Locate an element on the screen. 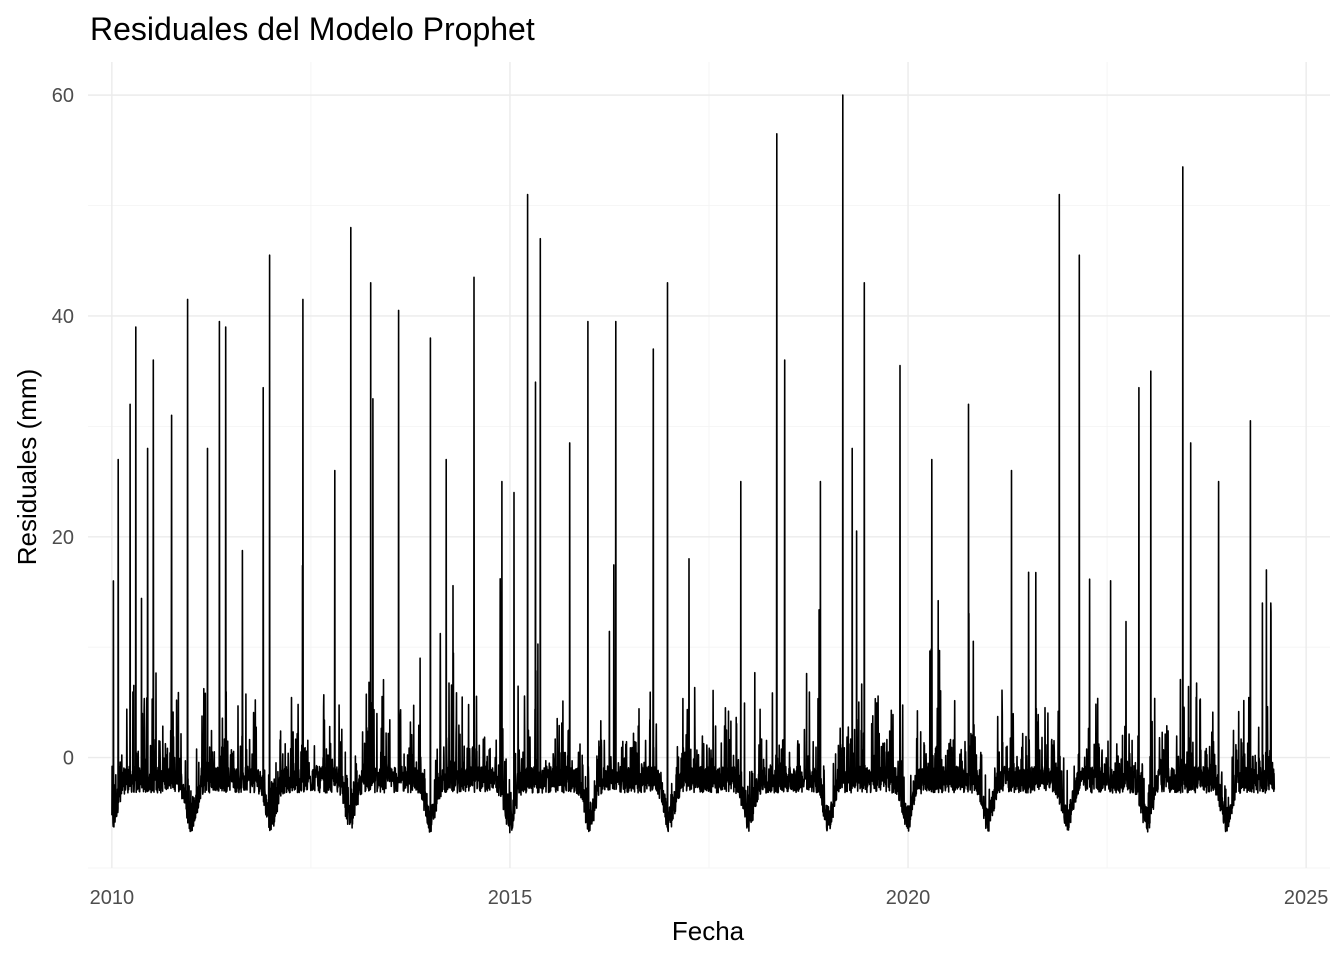 This screenshot has height=960, width=1344. y-tick-label: 0 is located at coordinates (68, 759).